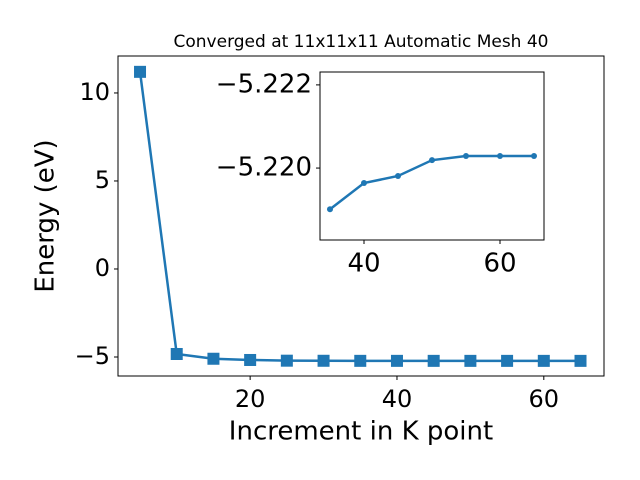  Describe the element at coordinates (264, 168) in the screenshot. I see `y-tick-label: −5.220` at that location.